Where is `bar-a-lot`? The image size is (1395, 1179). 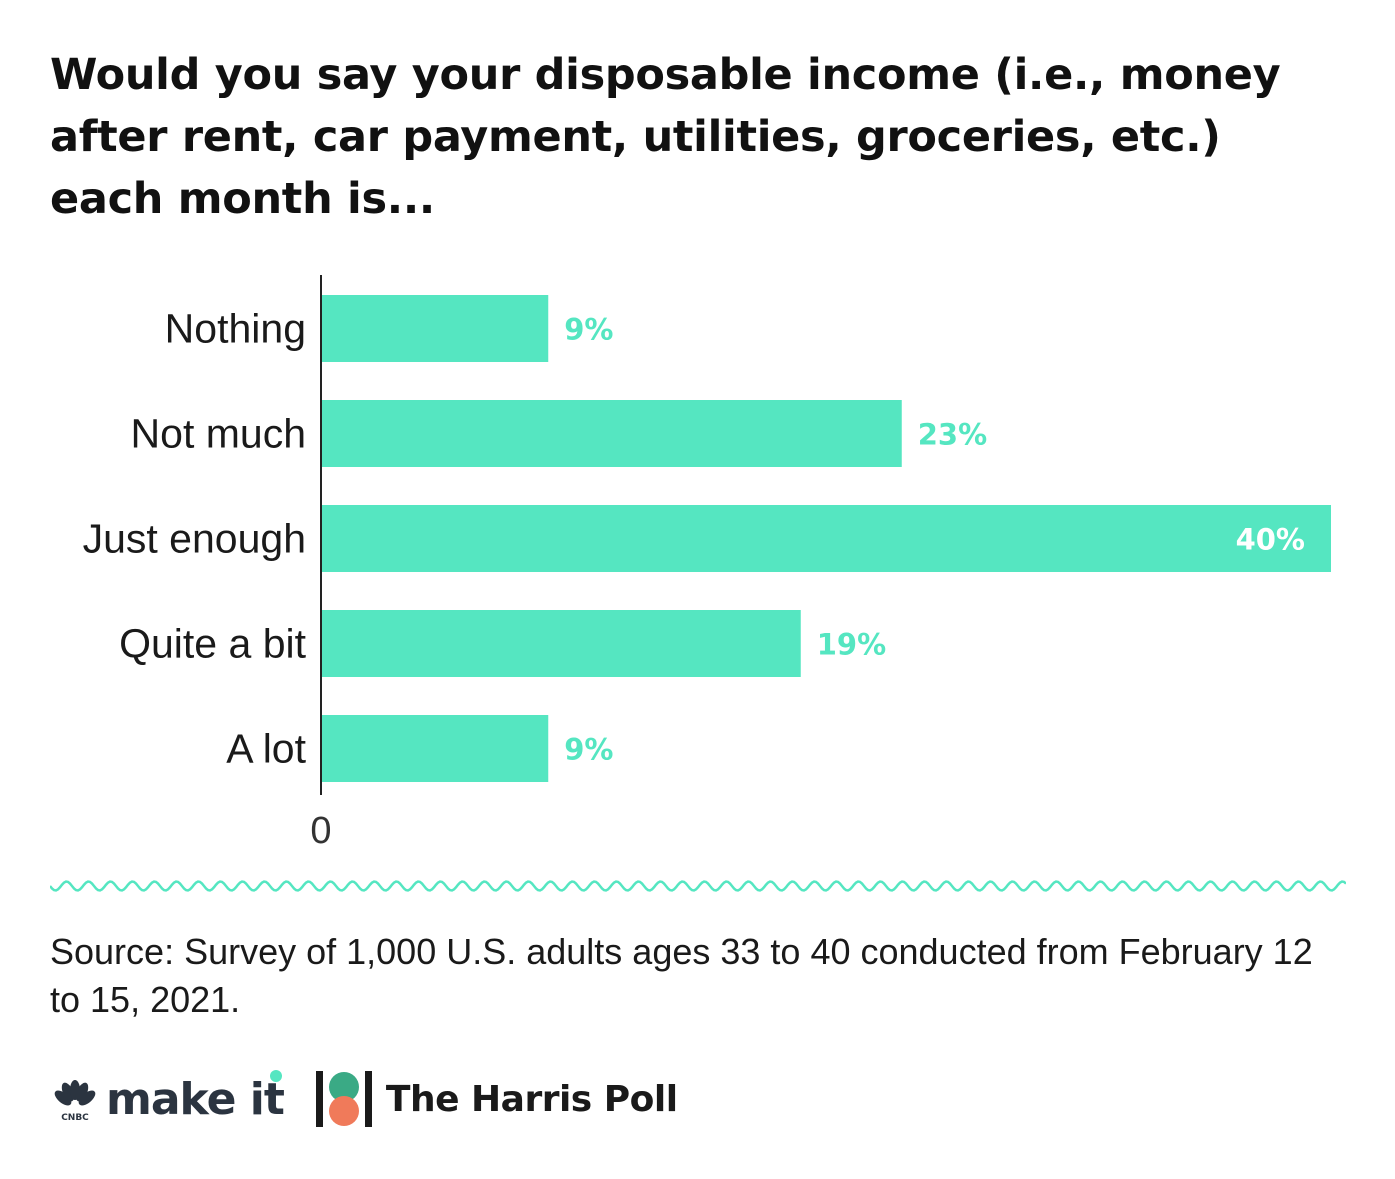
bar-a-lot is located at coordinates (435, 748).